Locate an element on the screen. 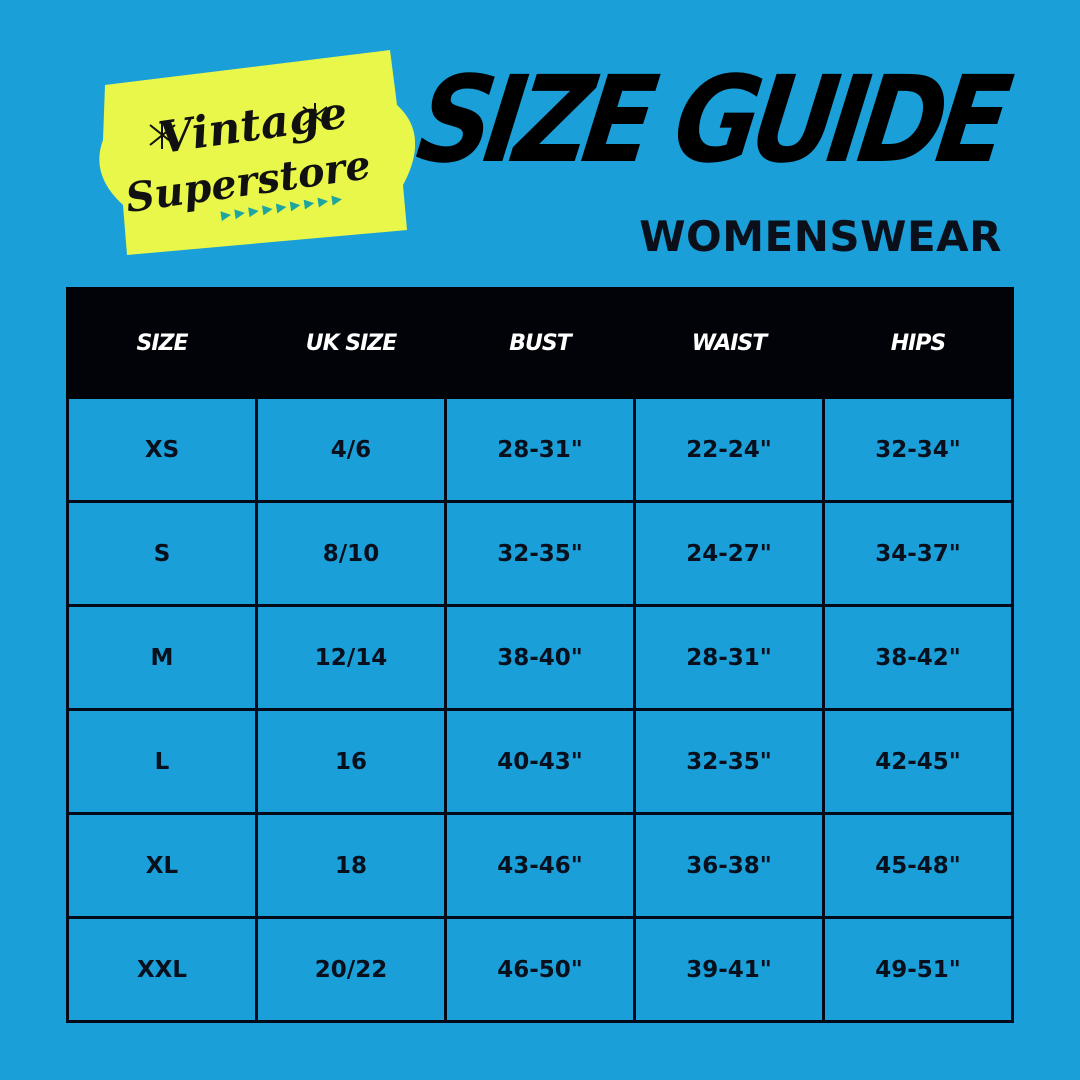 The image size is (1080, 1080). table-cell: 42-45" is located at coordinates (918, 761).